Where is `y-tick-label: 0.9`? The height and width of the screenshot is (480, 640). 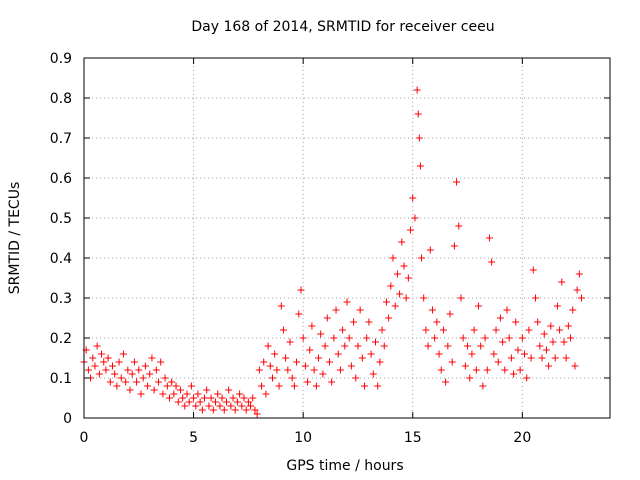 y-tick-label: 0.9 is located at coordinates (61, 59).